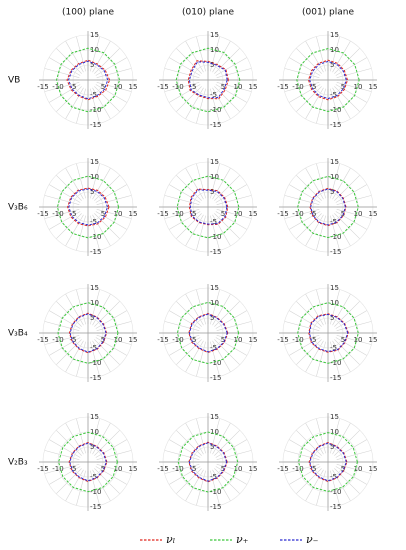 This screenshot has width=406, height=550. Describe the element at coordinates (14, 81) in the screenshot. I see `row-label: VB` at that location.